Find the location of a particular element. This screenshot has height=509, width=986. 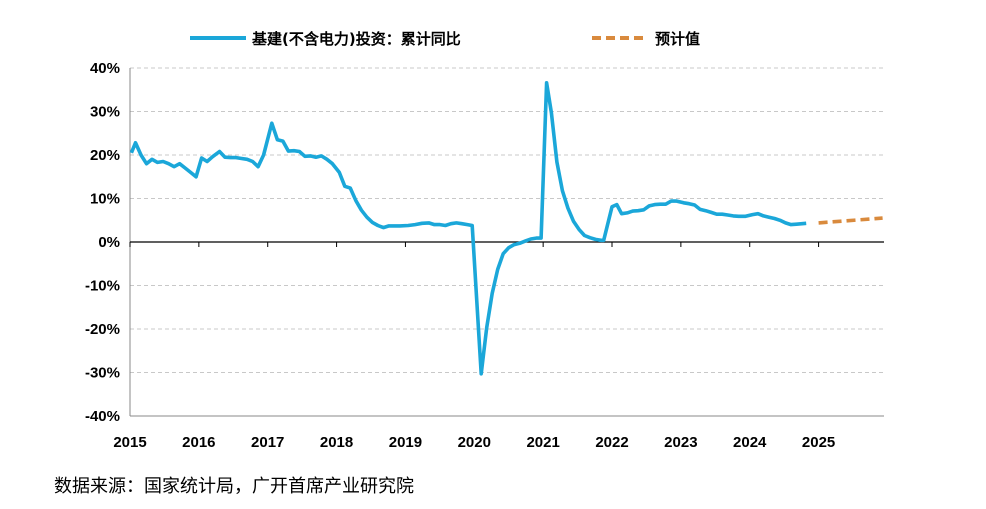

legend-label-forecast: 预计值 is located at coordinates (677, 39).